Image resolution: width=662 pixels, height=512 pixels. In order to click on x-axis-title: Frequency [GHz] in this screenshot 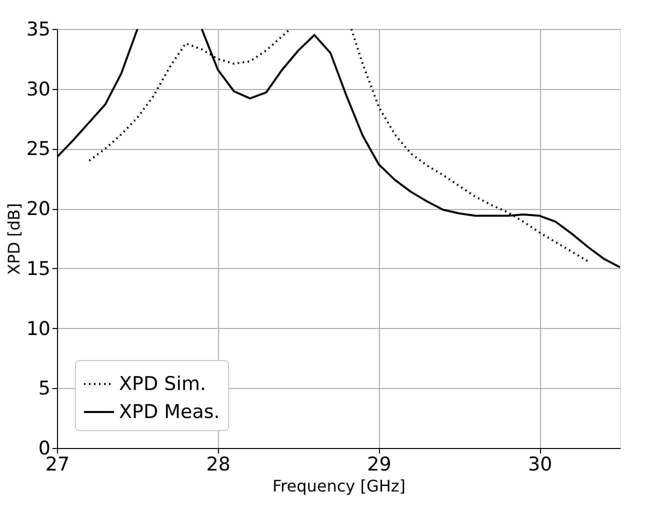, I will do `click(339, 486)`.